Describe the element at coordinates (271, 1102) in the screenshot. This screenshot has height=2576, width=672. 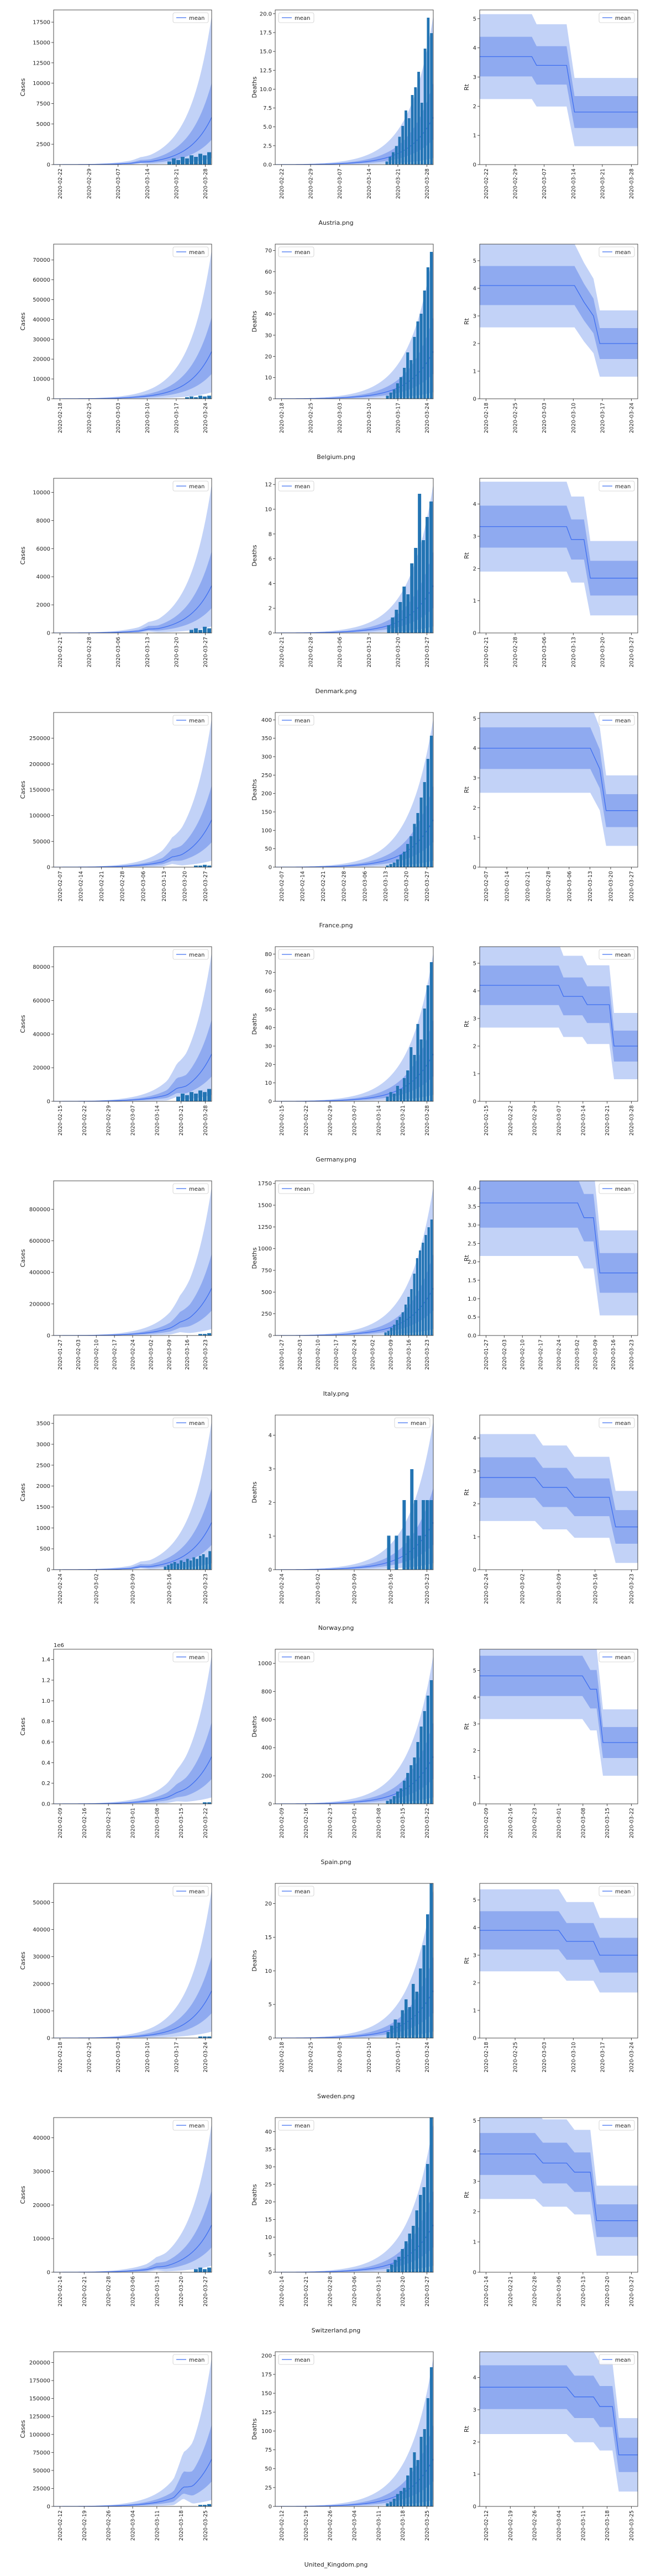
I see `deaths-ytick-label: 0` at that location.